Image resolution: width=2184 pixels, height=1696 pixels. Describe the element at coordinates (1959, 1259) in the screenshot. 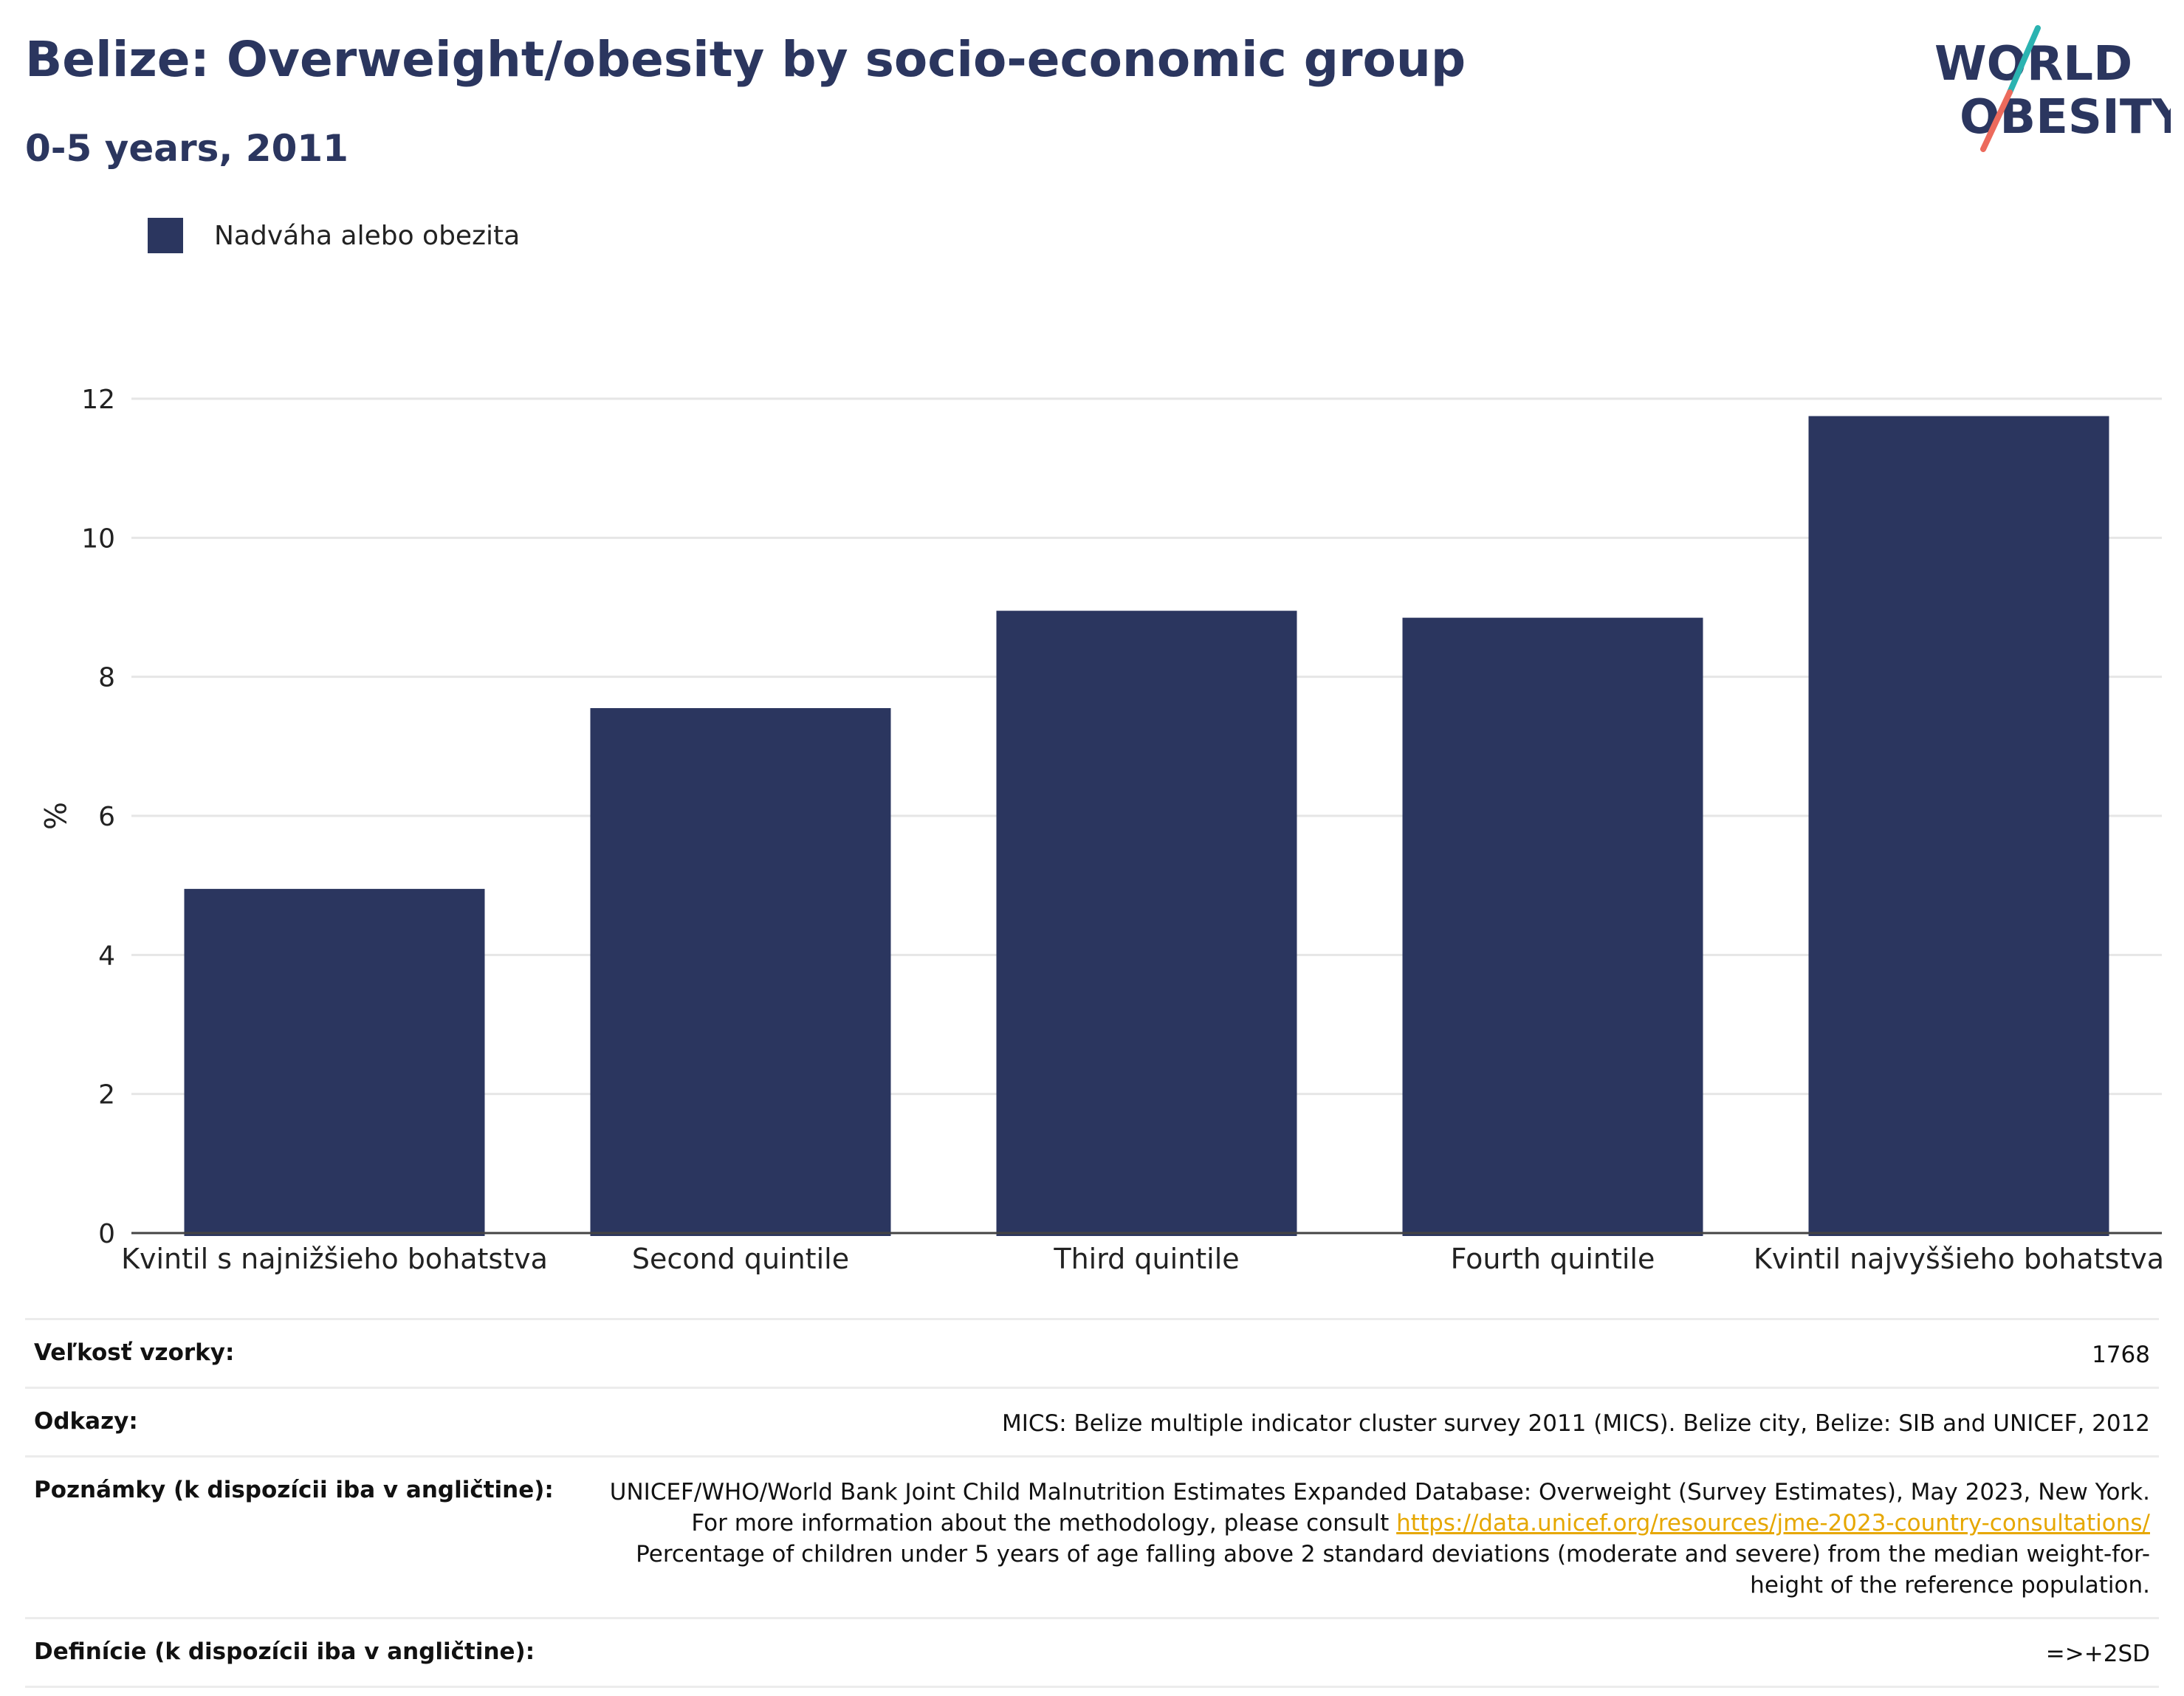

I see `x-tick-label: Kvintil najvyššieho bohatstva` at that location.